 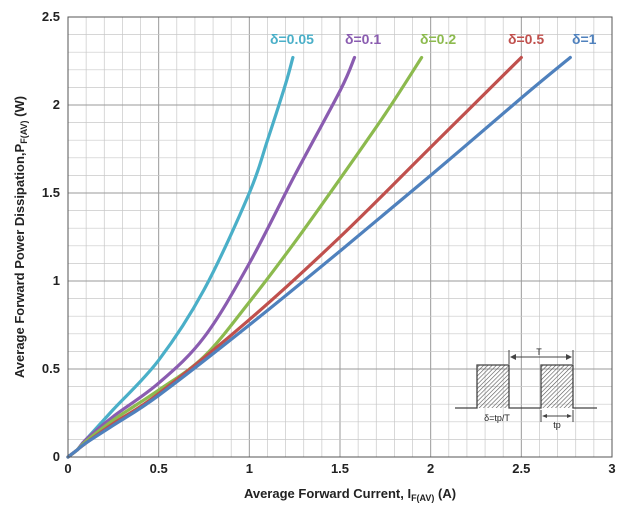 What do you see at coordinates (67, 468) in the screenshot?
I see `x-tick-label: 0` at bounding box center [67, 468].